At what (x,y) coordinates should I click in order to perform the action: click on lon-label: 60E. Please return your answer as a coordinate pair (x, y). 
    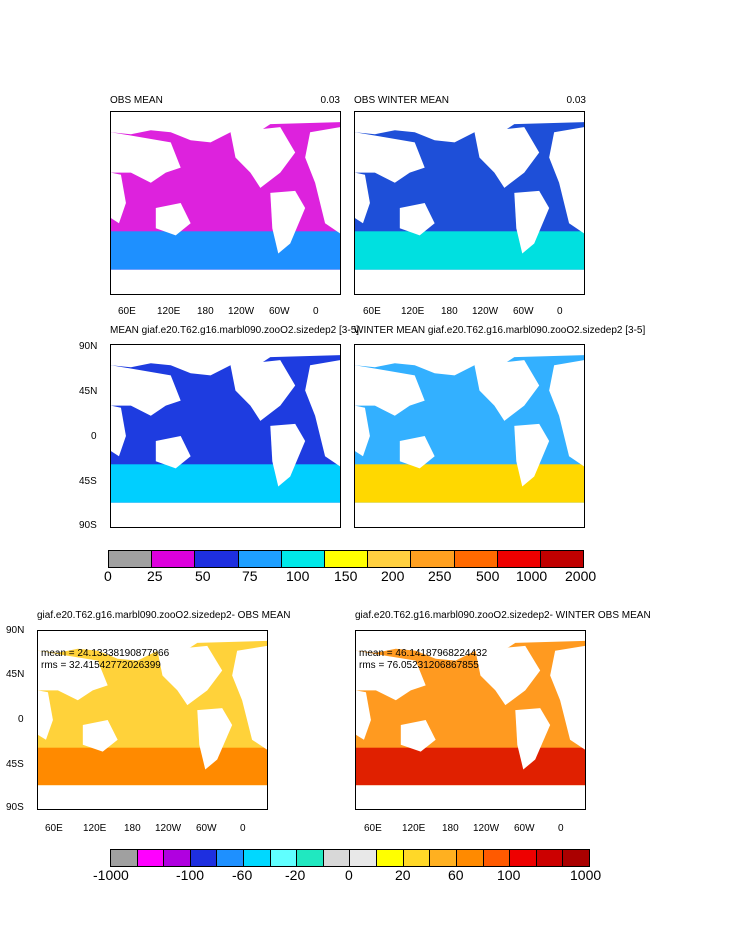
    Looking at the image, I should click on (372, 311).